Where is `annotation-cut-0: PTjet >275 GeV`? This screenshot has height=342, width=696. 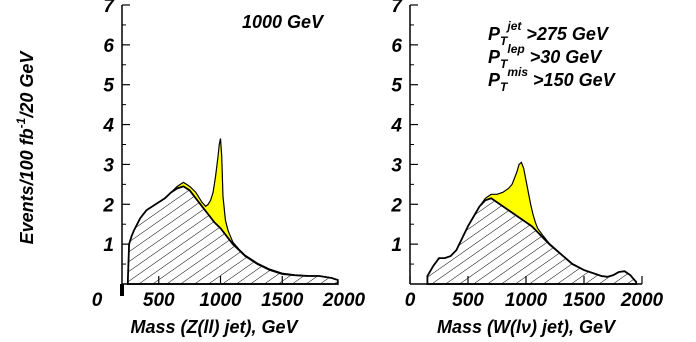 annotation-cut-0: PTjet >275 GeV is located at coordinates (549, 33).